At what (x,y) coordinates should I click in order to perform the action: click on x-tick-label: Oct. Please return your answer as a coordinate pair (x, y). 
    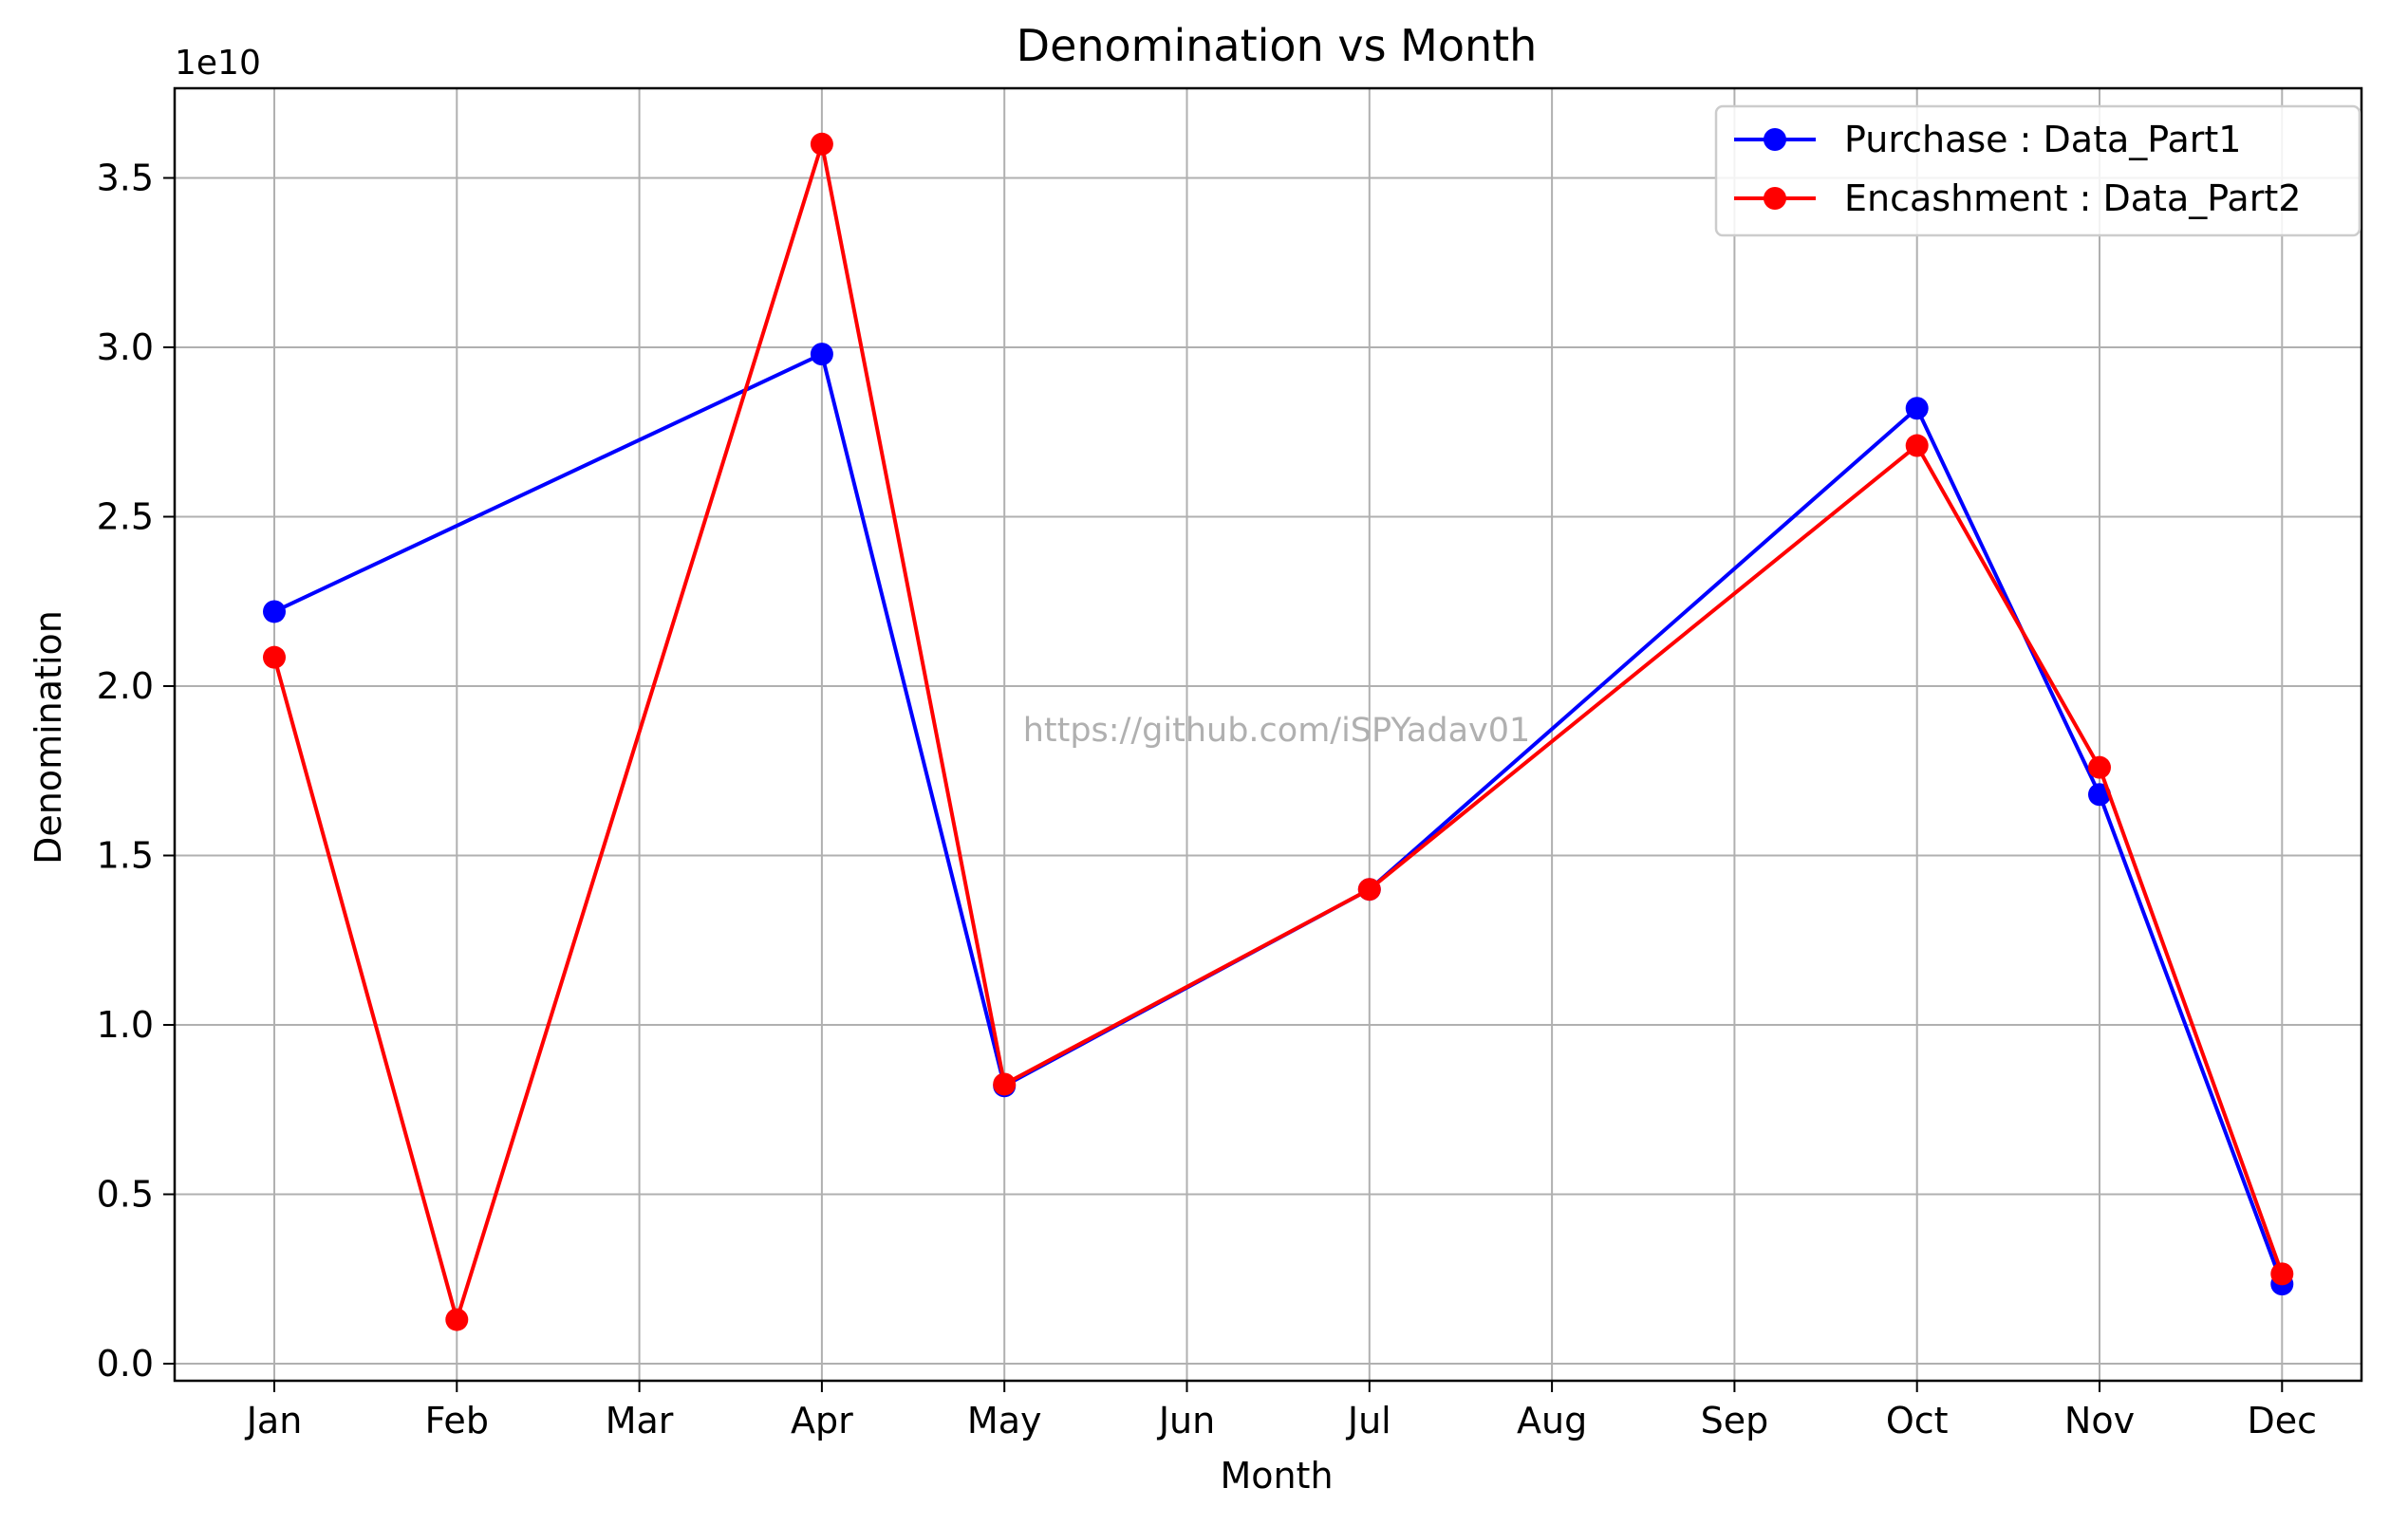
    Looking at the image, I should click on (1918, 1420).